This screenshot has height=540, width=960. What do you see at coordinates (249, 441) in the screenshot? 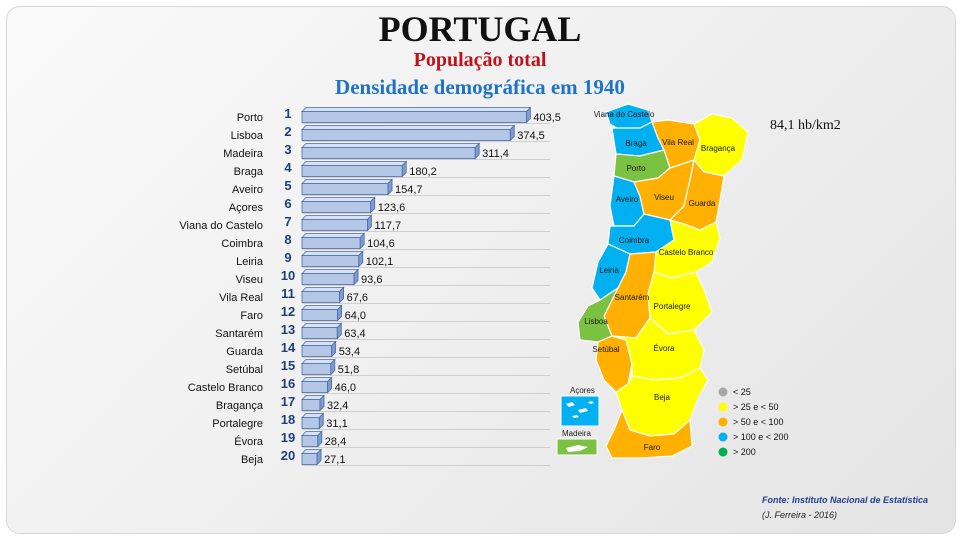
I see `category-label: Évora` at bounding box center [249, 441].